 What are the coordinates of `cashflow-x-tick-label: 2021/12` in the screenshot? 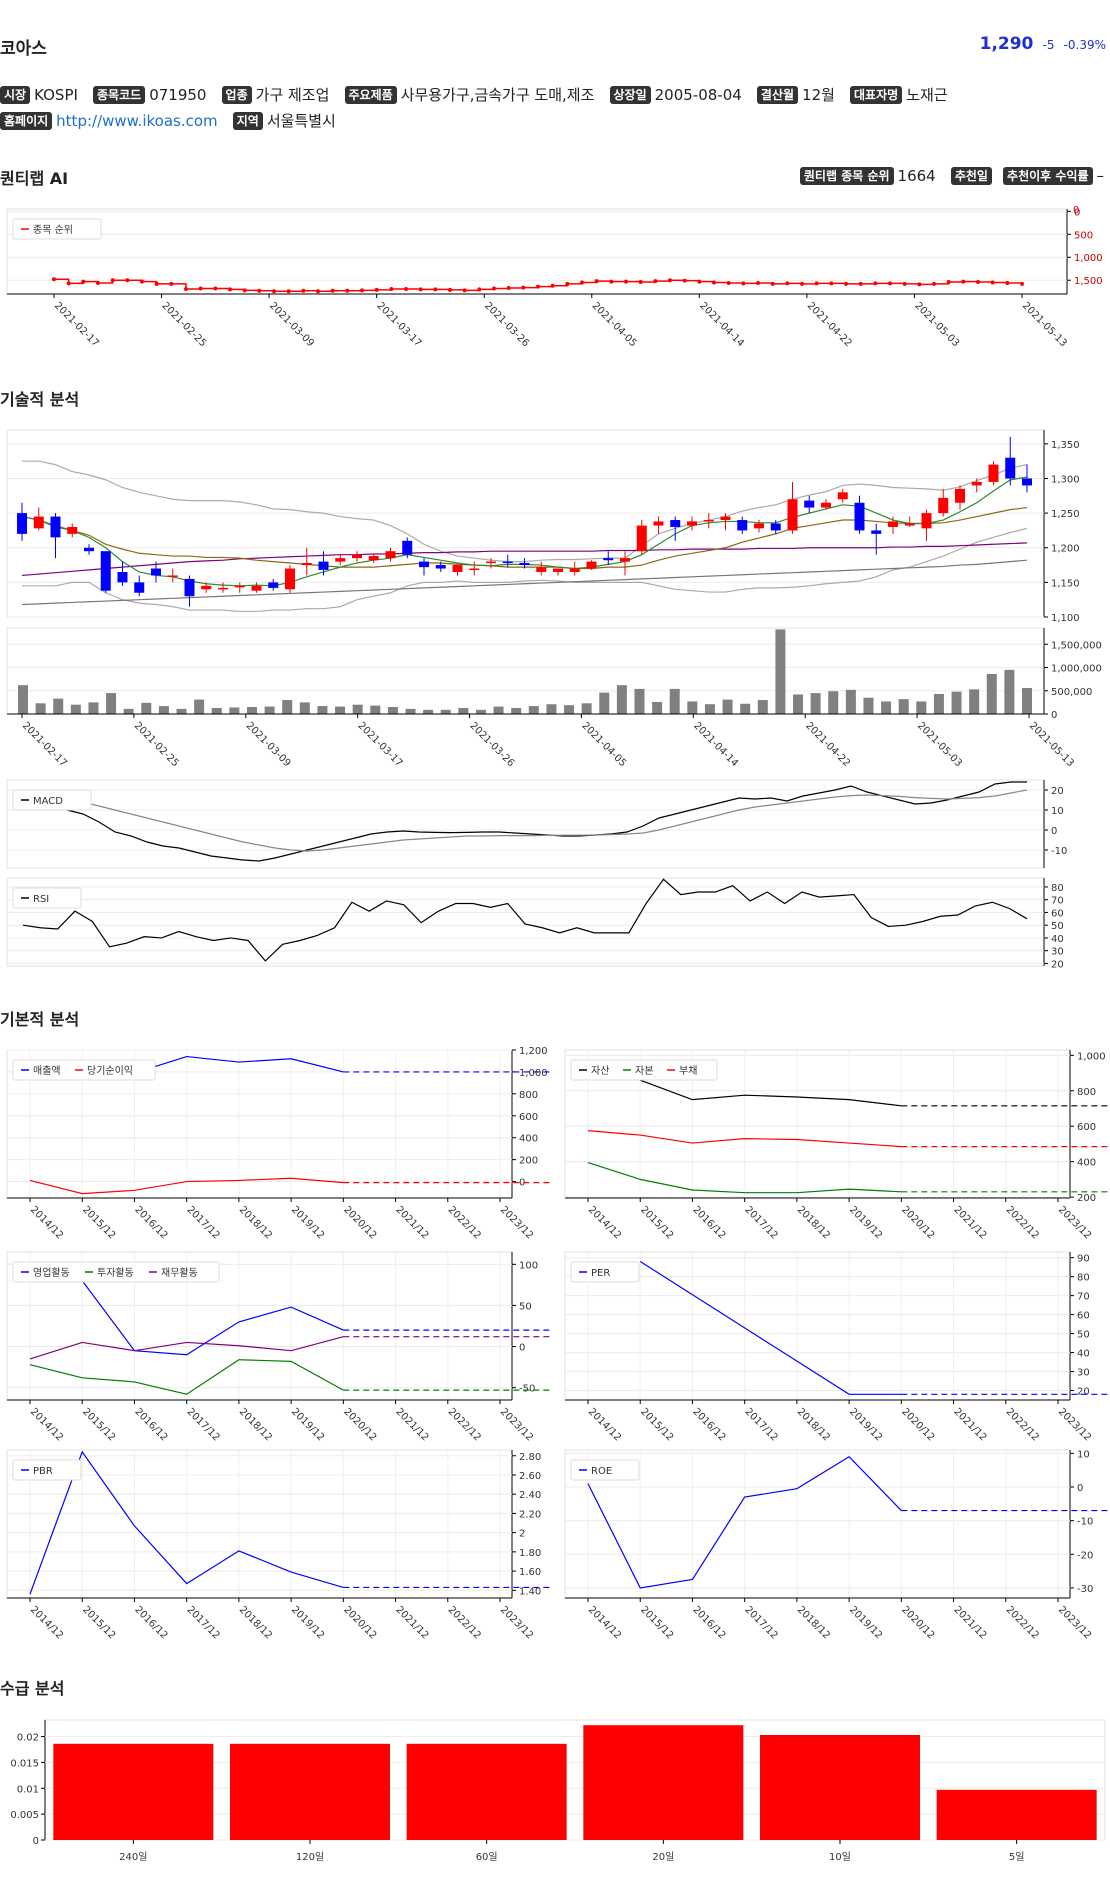 It's located at (411, 1424).